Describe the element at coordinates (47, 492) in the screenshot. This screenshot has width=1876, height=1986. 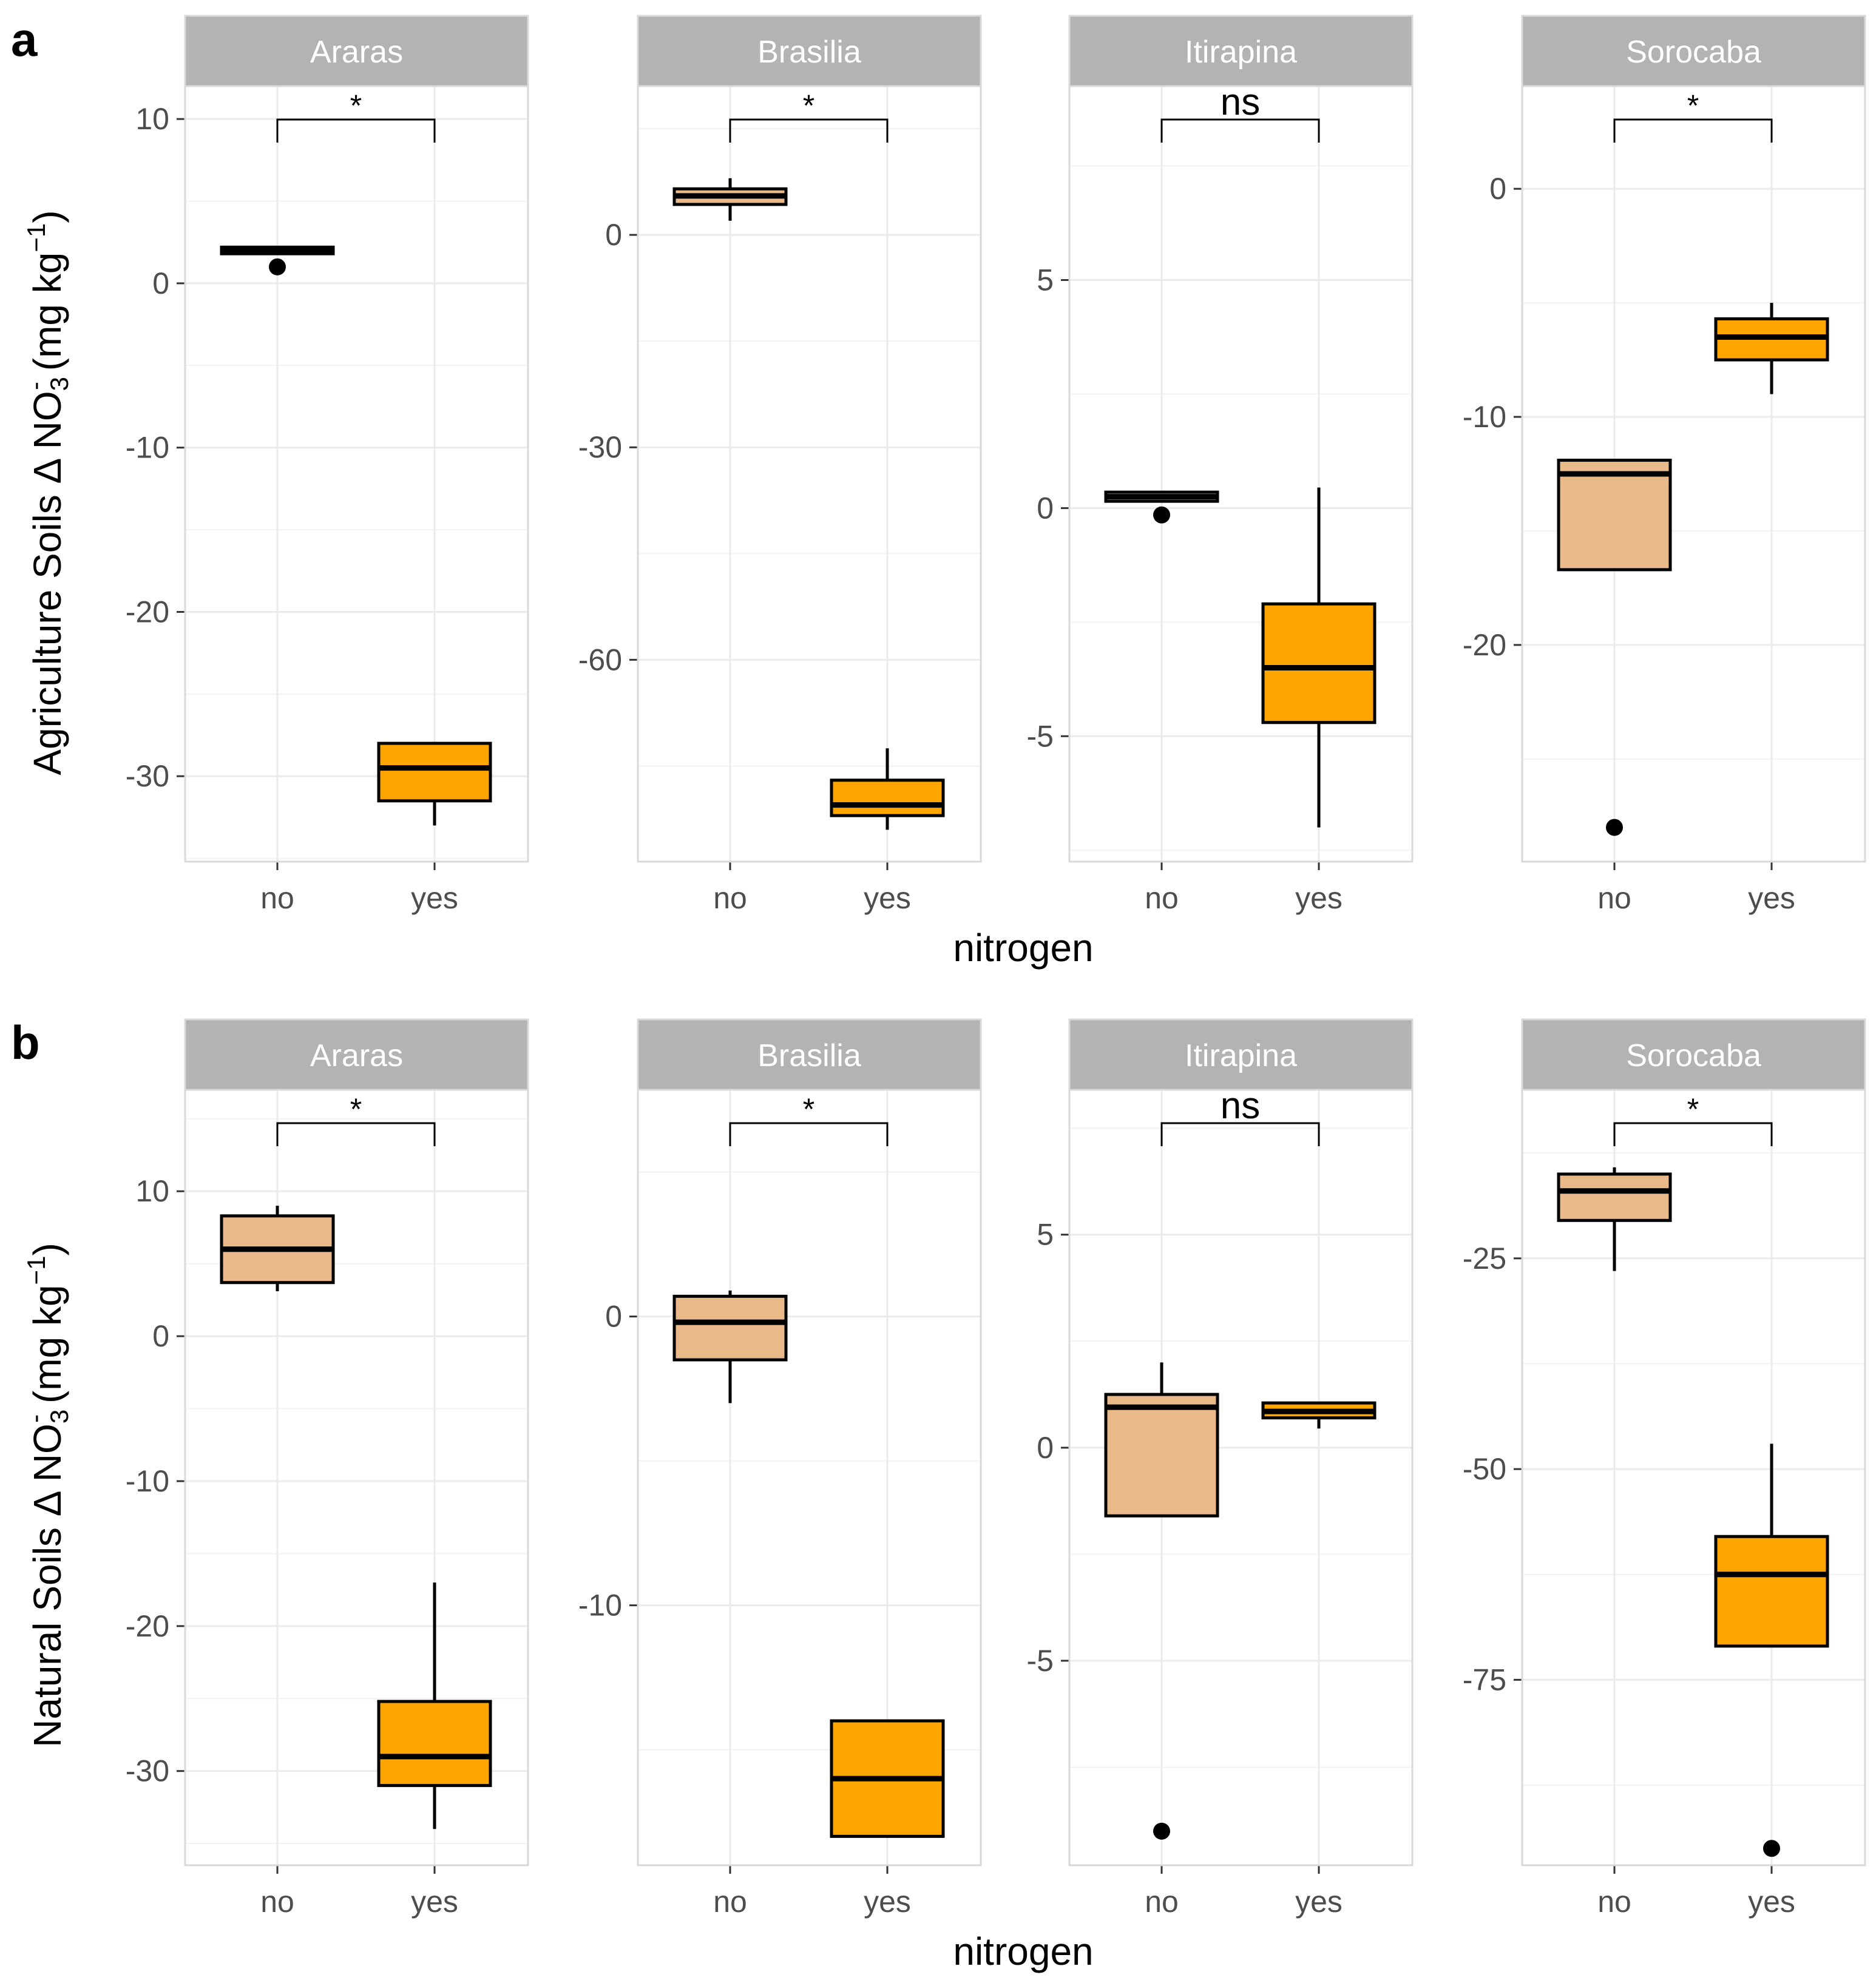
I see `y-axis-title-row-a: Agriculture Soils Δ NO3- (mg kg−1)` at that location.